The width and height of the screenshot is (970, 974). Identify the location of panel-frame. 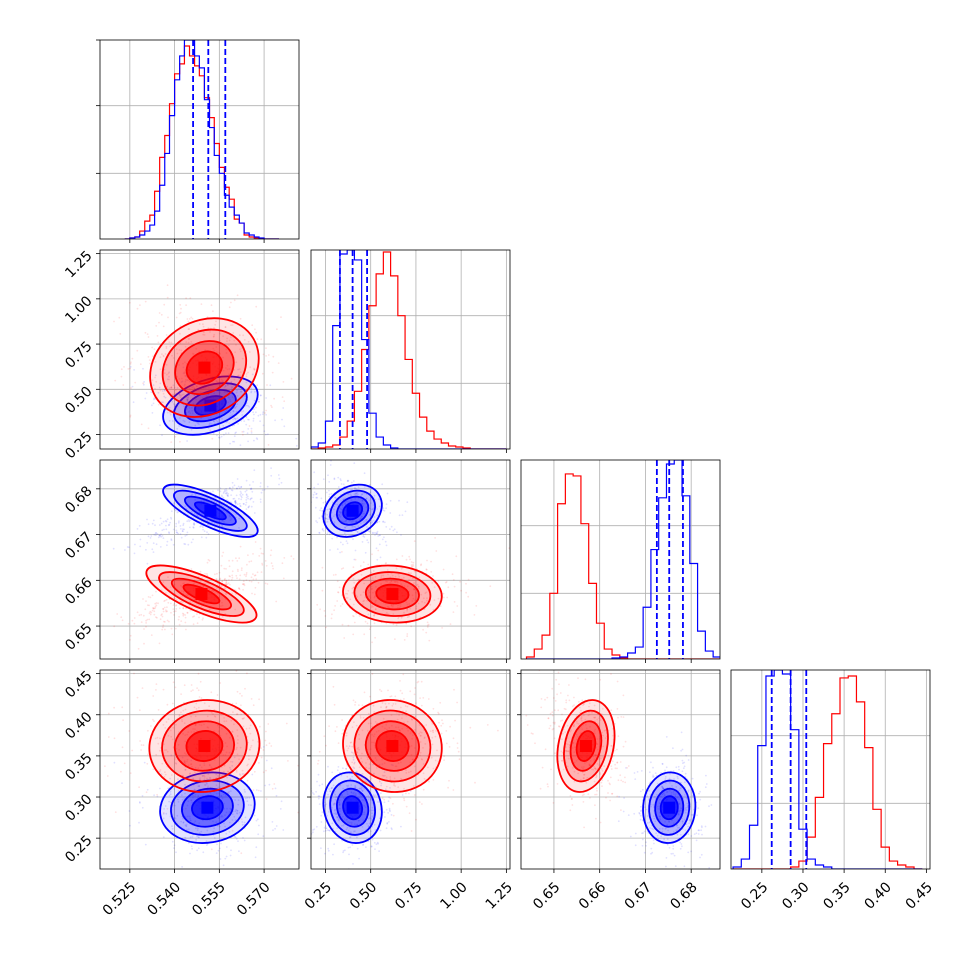
(830, 769).